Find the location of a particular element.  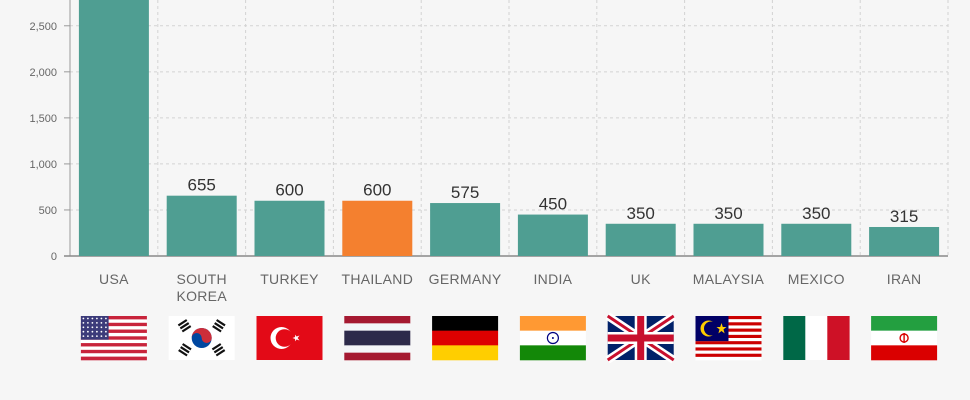

x-tick-label-germany: GERMANY is located at coordinates (465, 279).